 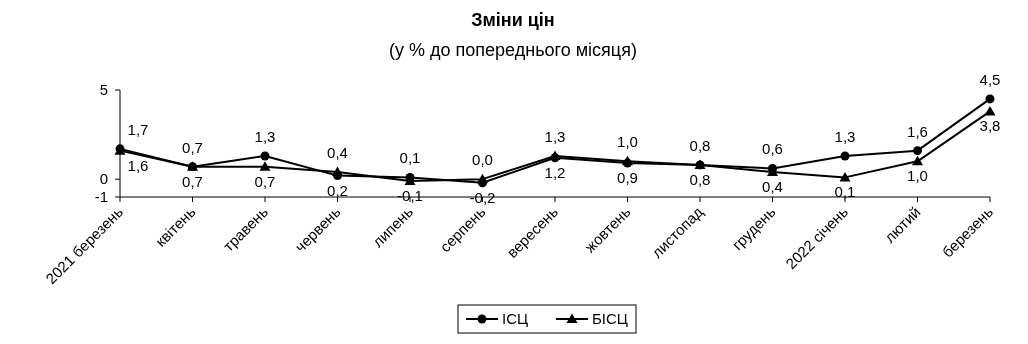 I want to click on data-label: 1,2, so click(x=555, y=172).